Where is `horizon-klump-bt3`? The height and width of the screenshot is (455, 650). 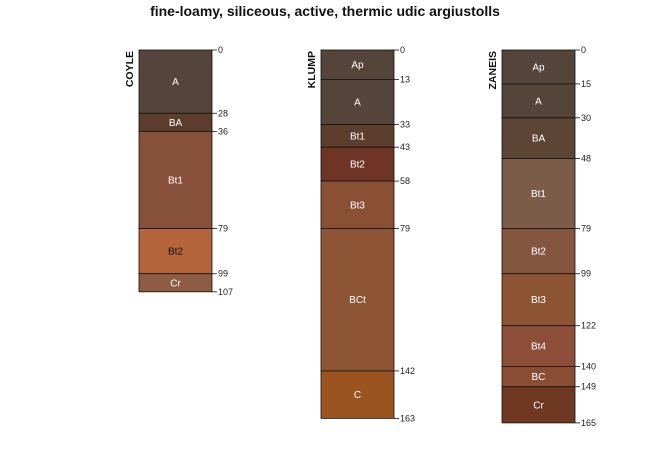
horizon-klump-bt3 is located at coordinates (357, 204).